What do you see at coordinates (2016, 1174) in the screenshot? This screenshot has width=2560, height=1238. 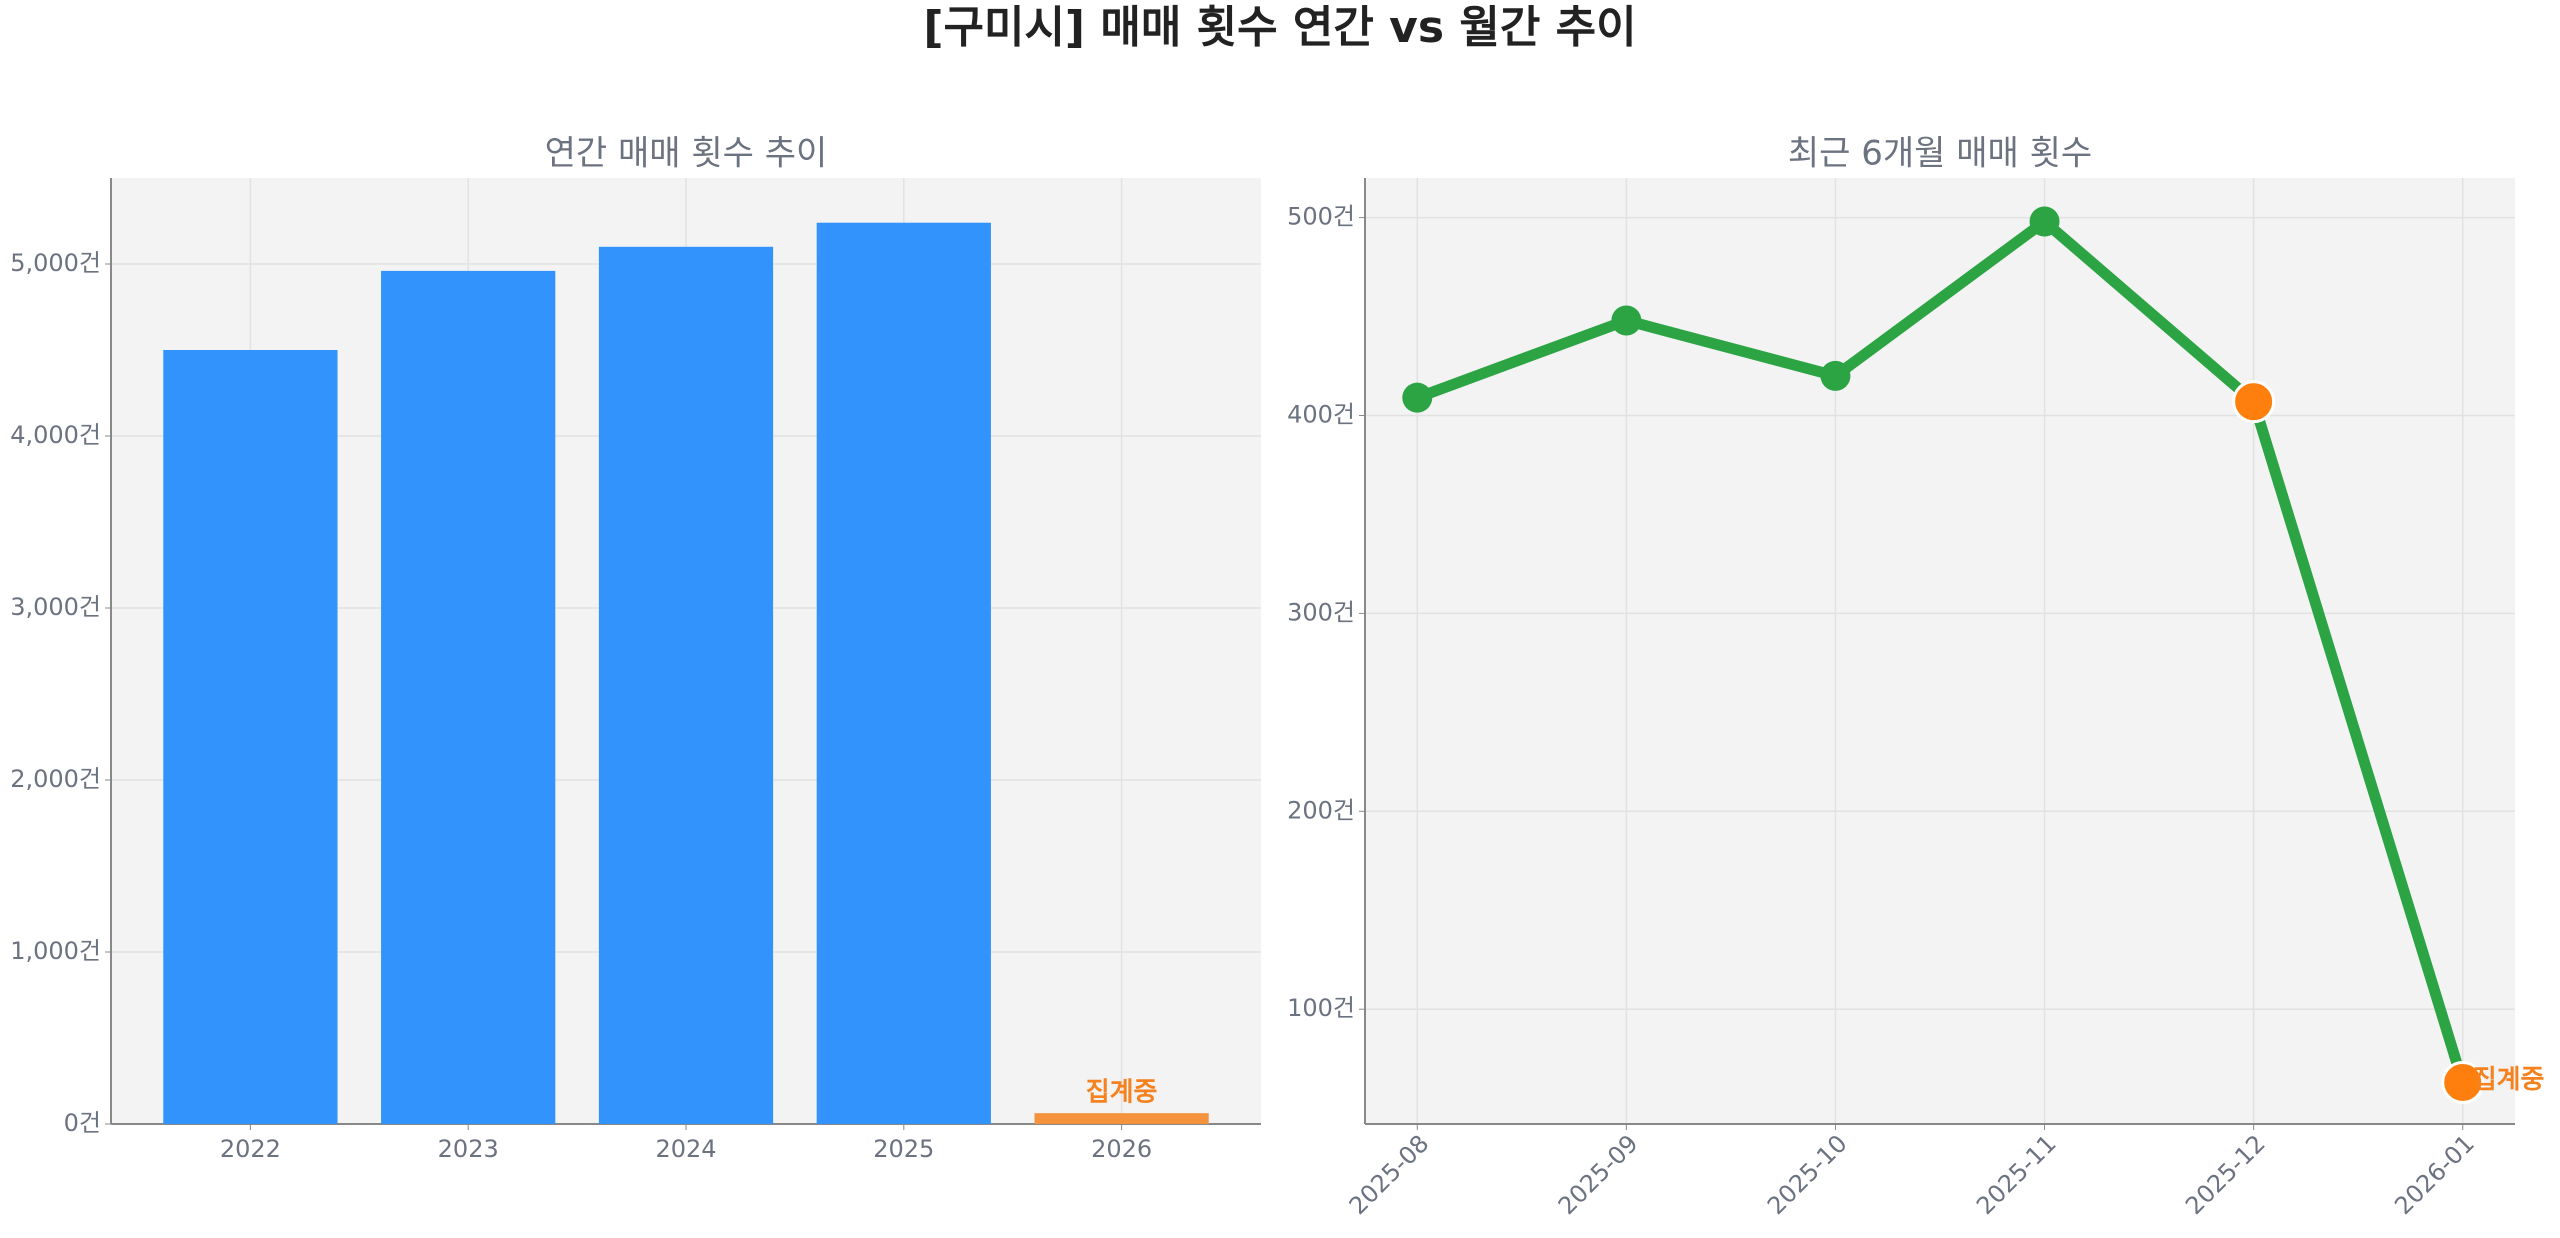 I see `x-tick-label: 2025-11` at bounding box center [2016, 1174].